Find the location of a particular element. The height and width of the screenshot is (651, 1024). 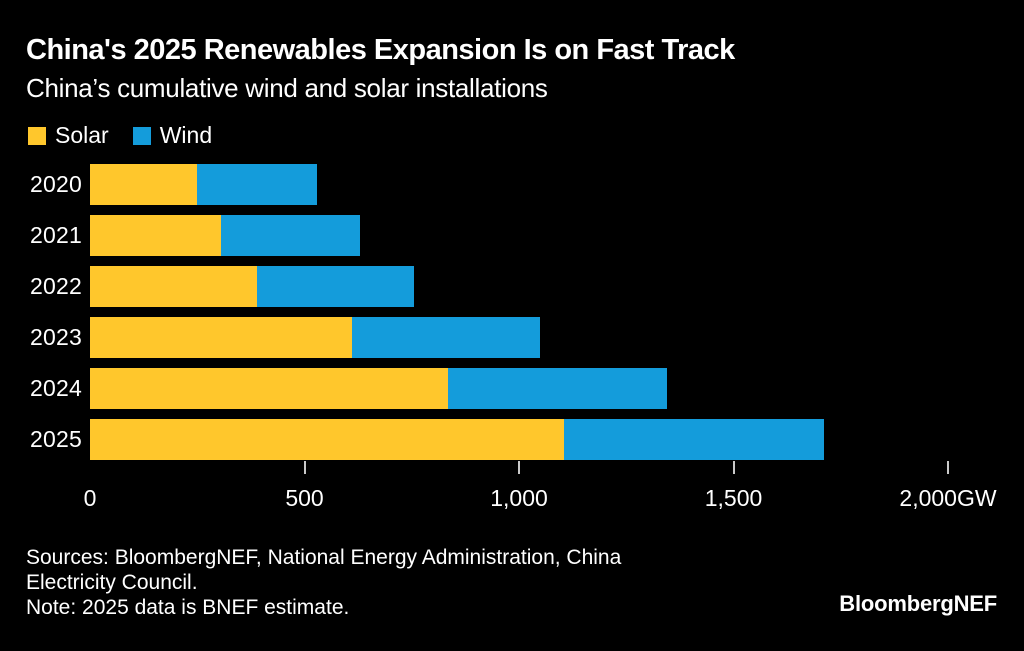

bar-stack-2021 is located at coordinates (519, 235).